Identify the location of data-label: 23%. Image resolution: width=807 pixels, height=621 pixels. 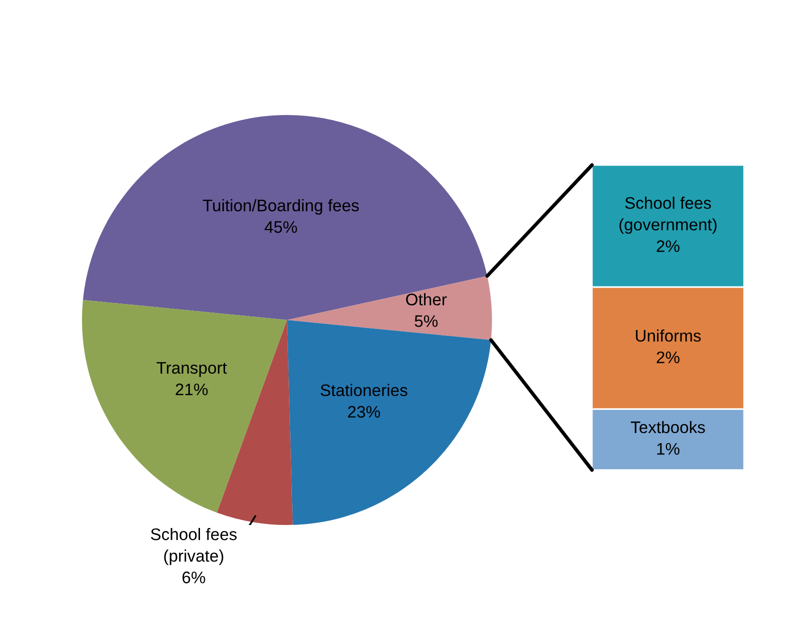
(364, 412).